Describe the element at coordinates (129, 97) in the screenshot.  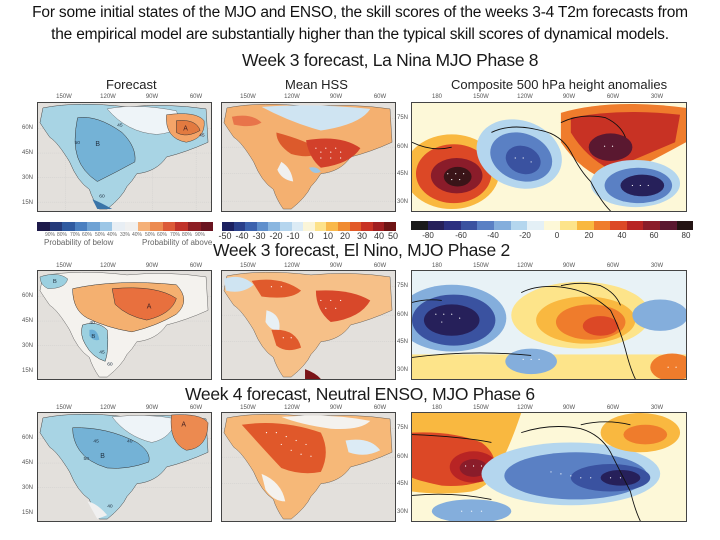
I see `row-1-forecast-lon-ticks: 150W 120W 90W 60W` at that location.